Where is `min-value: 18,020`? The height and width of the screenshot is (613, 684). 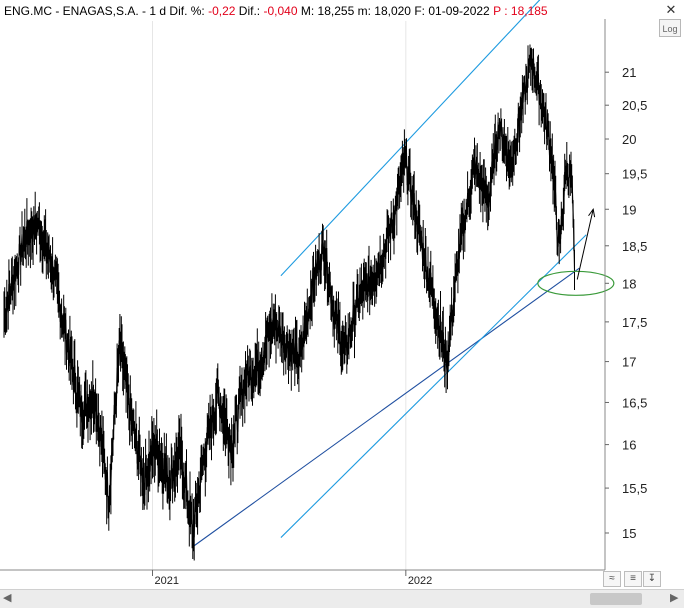 min-value: 18,020 is located at coordinates (392, 11).